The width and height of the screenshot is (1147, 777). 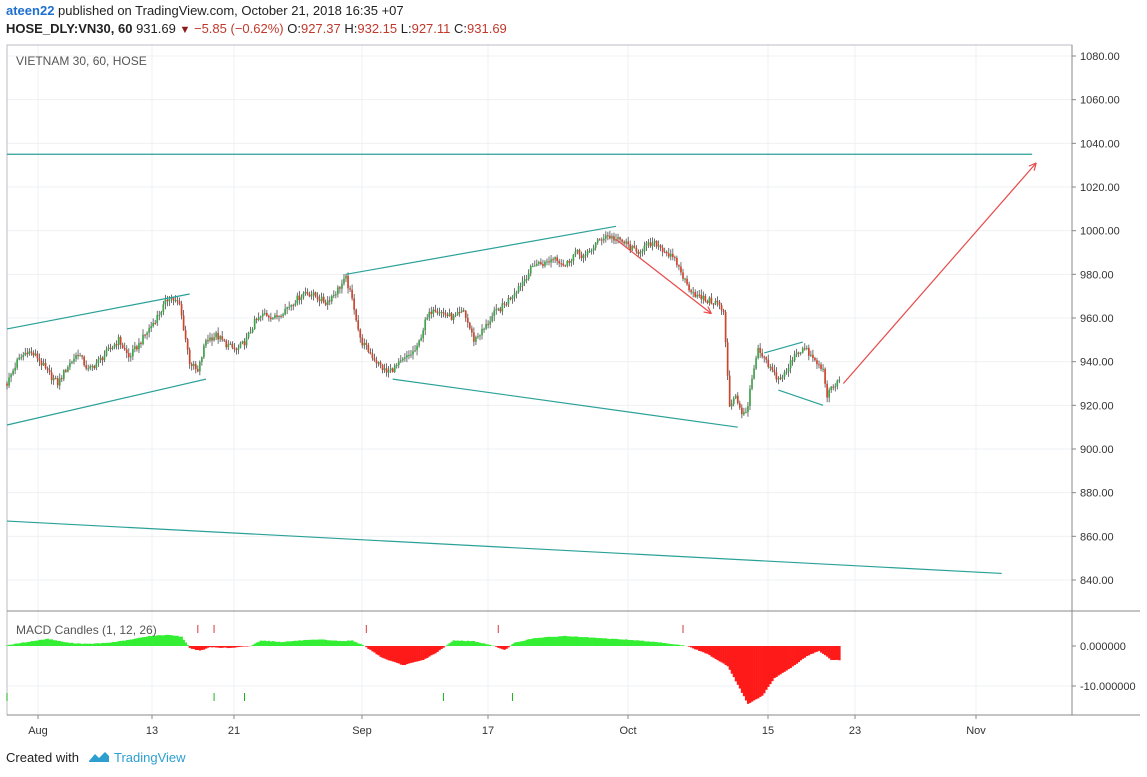 I want to click on x-tick-label: 21, so click(x=234, y=731).